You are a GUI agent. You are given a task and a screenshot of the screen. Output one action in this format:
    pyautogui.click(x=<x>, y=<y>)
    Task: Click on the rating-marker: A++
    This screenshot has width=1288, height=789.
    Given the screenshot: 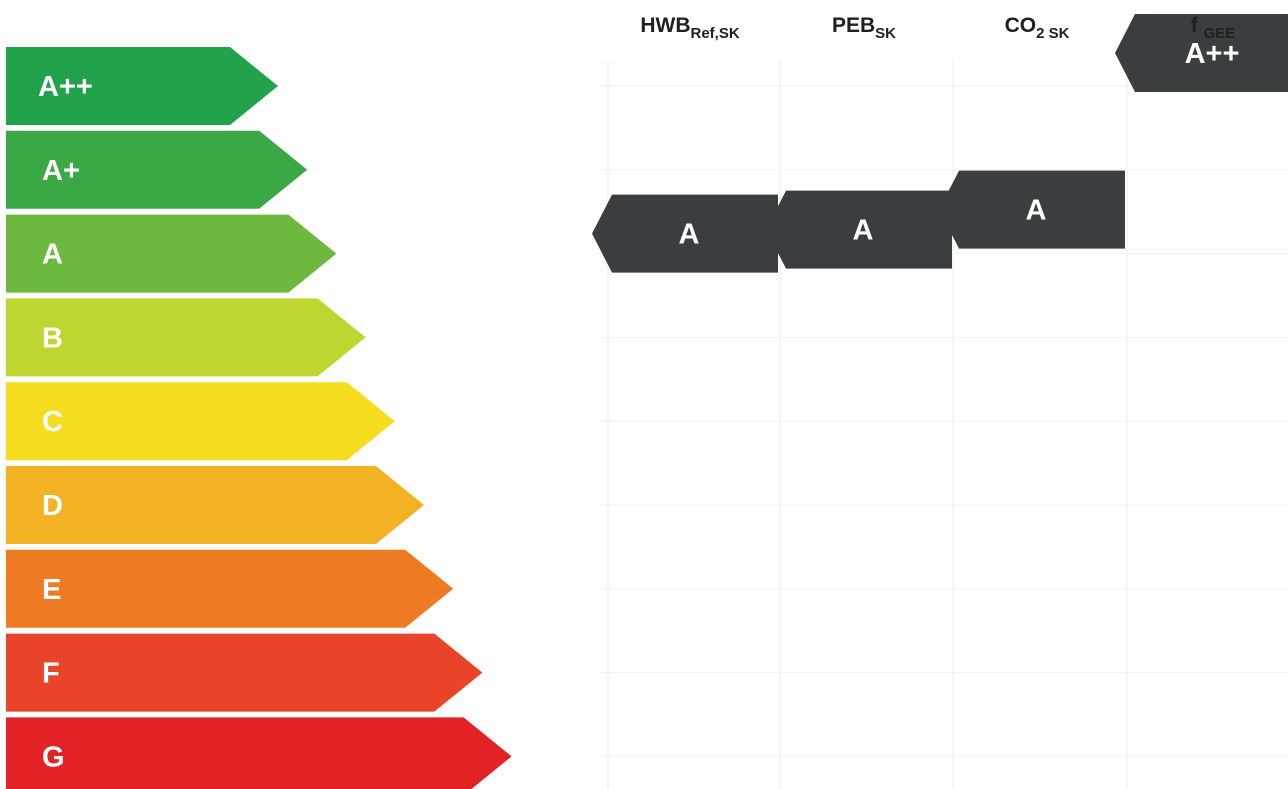 What is the action you would take?
    pyautogui.click(x=1201, y=53)
    